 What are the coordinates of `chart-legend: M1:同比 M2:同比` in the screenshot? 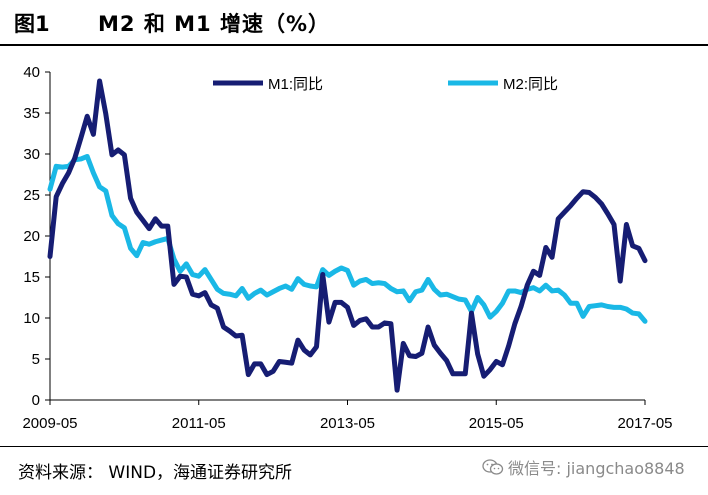 It's located at (385, 84).